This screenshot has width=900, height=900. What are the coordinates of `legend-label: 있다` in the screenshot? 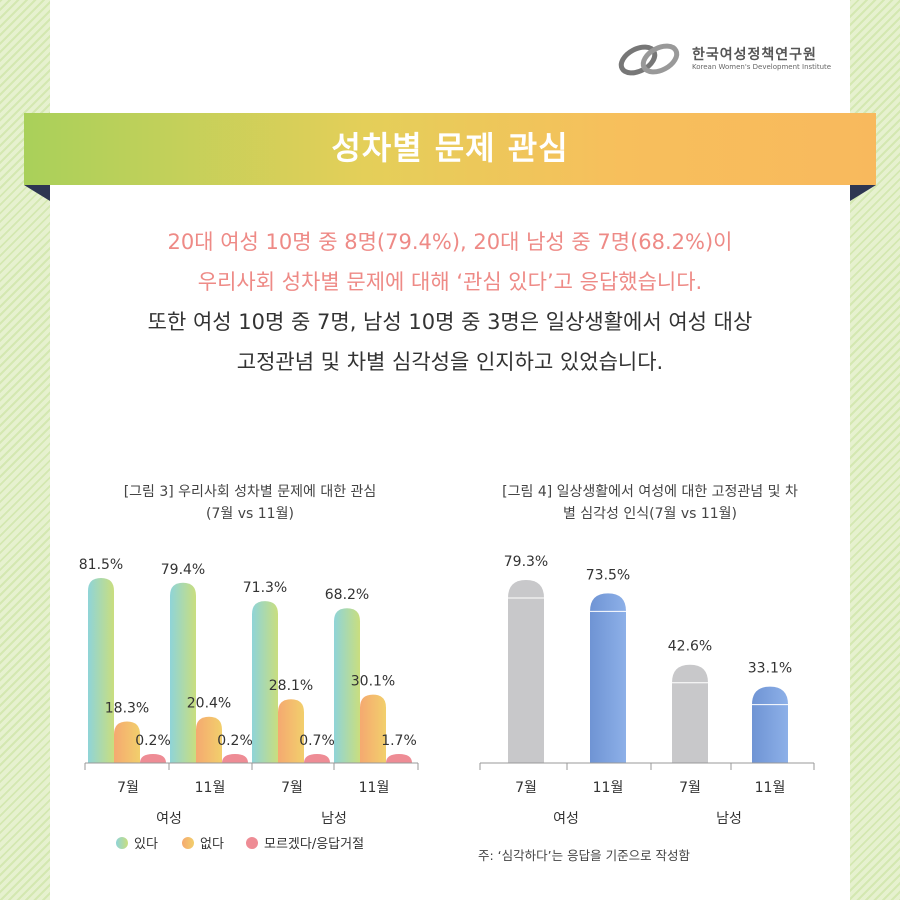 It's located at (146, 844).